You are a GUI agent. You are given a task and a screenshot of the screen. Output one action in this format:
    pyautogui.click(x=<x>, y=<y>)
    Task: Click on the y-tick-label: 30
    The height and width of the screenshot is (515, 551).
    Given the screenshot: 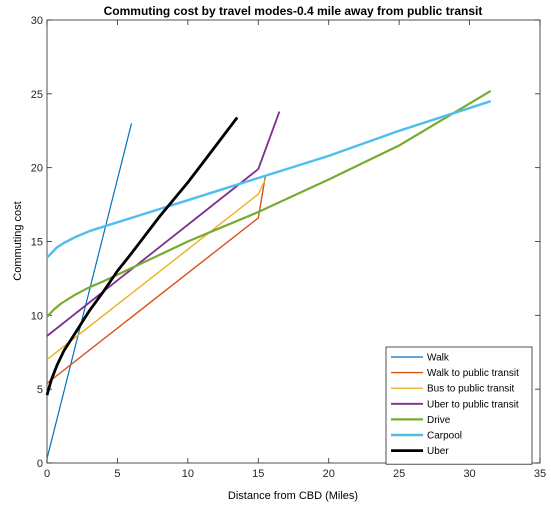 What is the action you would take?
    pyautogui.click(x=37, y=21)
    